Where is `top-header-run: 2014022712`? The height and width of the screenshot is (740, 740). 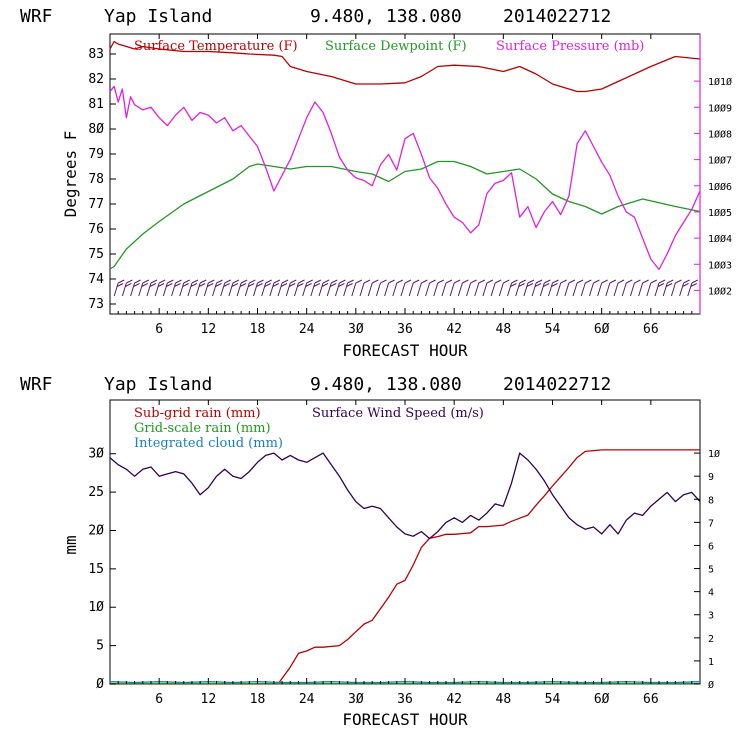
top-header-run: 2014022712 is located at coordinates (557, 16).